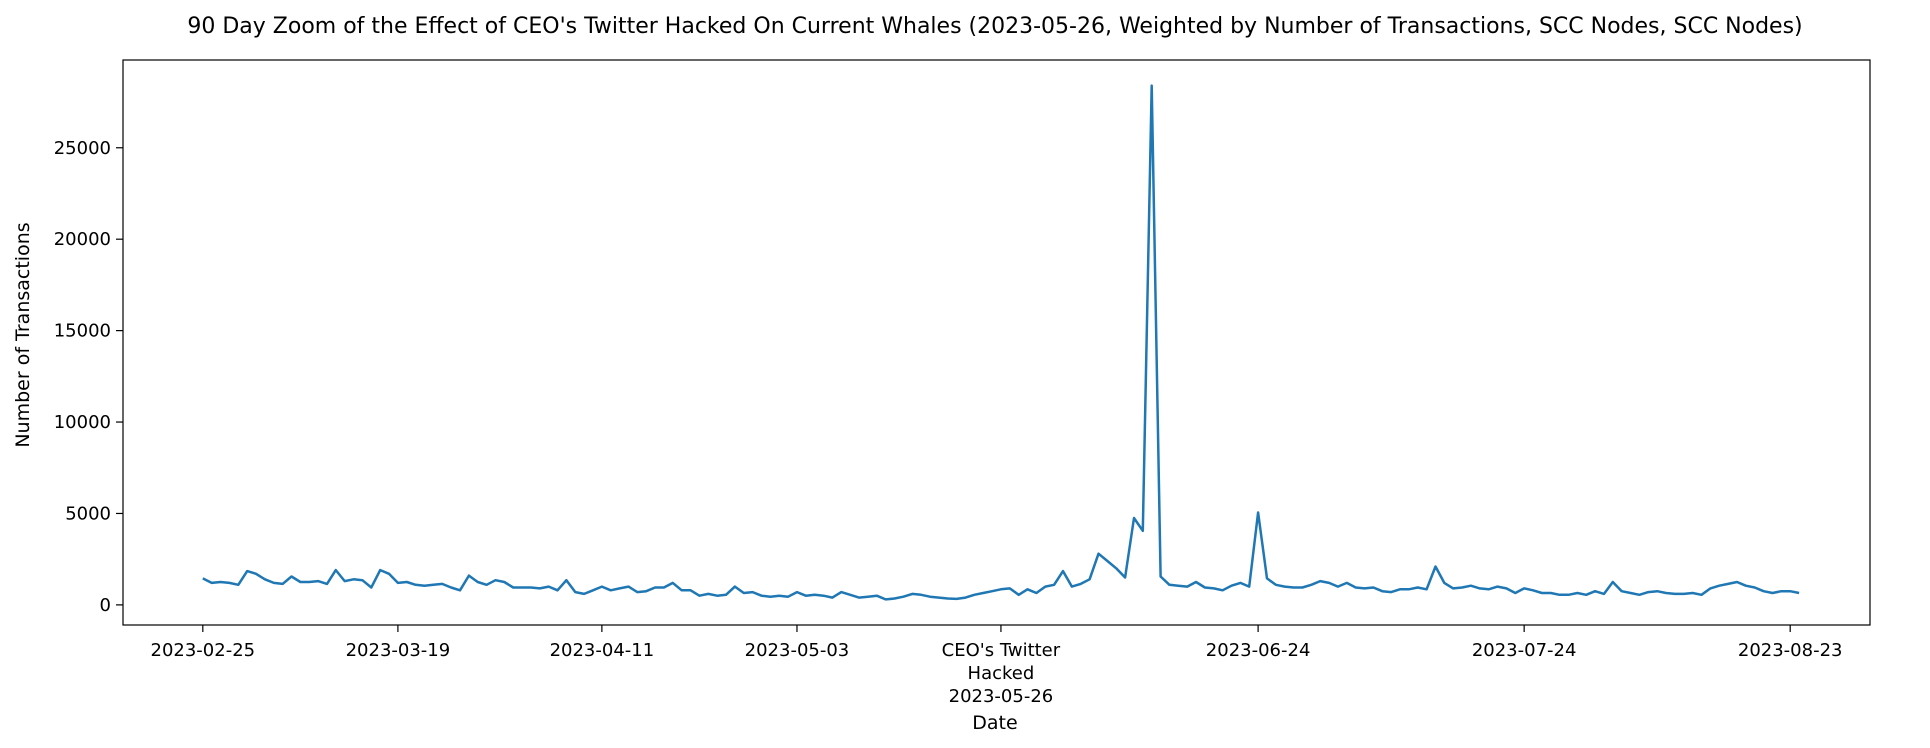 This screenshot has width=1930, height=748. Describe the element at coordinates (1001, 673) in the screenshot. I see `x-tick-label: CEO's Twitter Hacked 2023-05-26` at that location.